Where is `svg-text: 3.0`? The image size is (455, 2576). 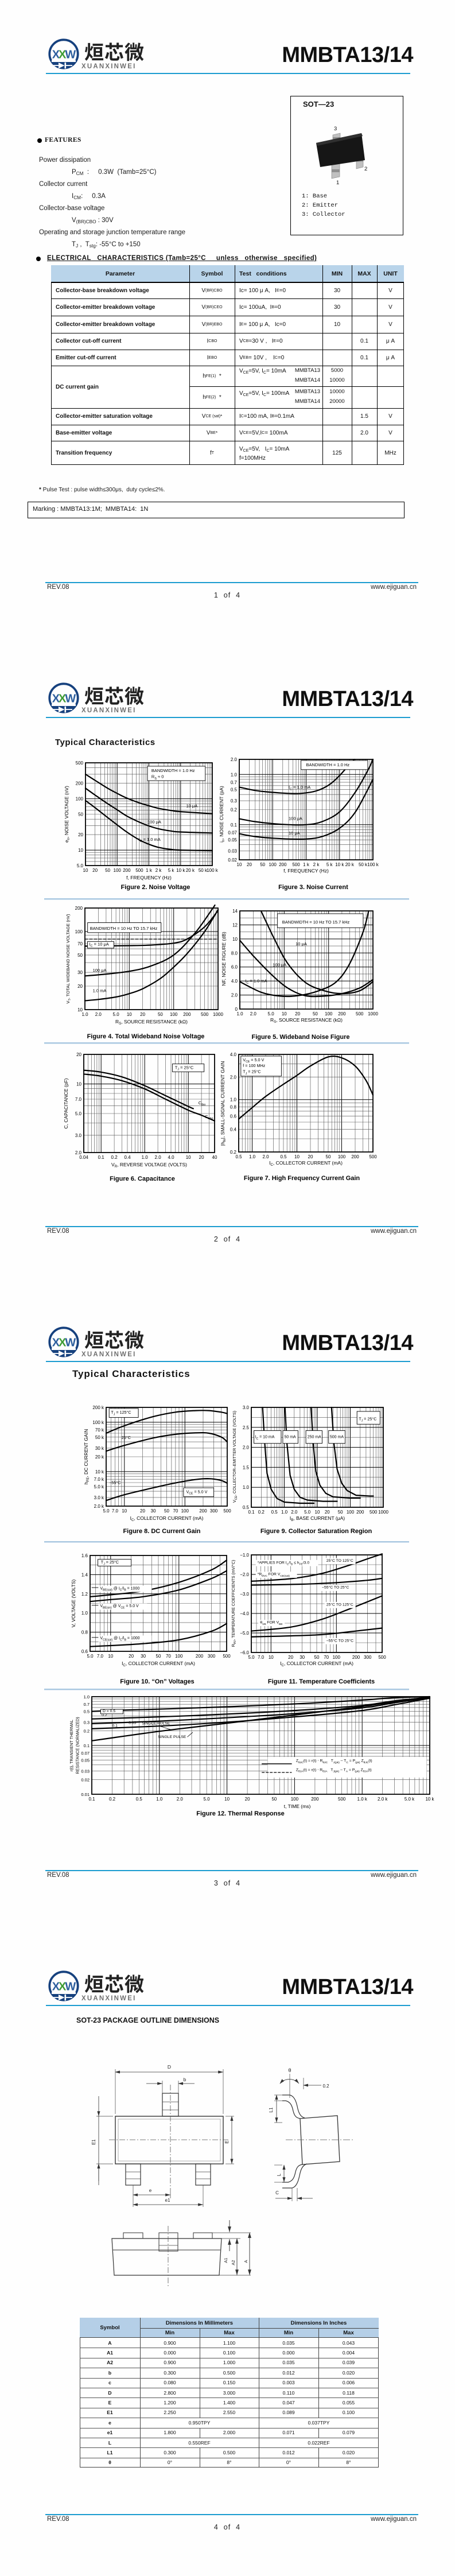
svg-text: 3.0 is located at coordinates (246, 1407).